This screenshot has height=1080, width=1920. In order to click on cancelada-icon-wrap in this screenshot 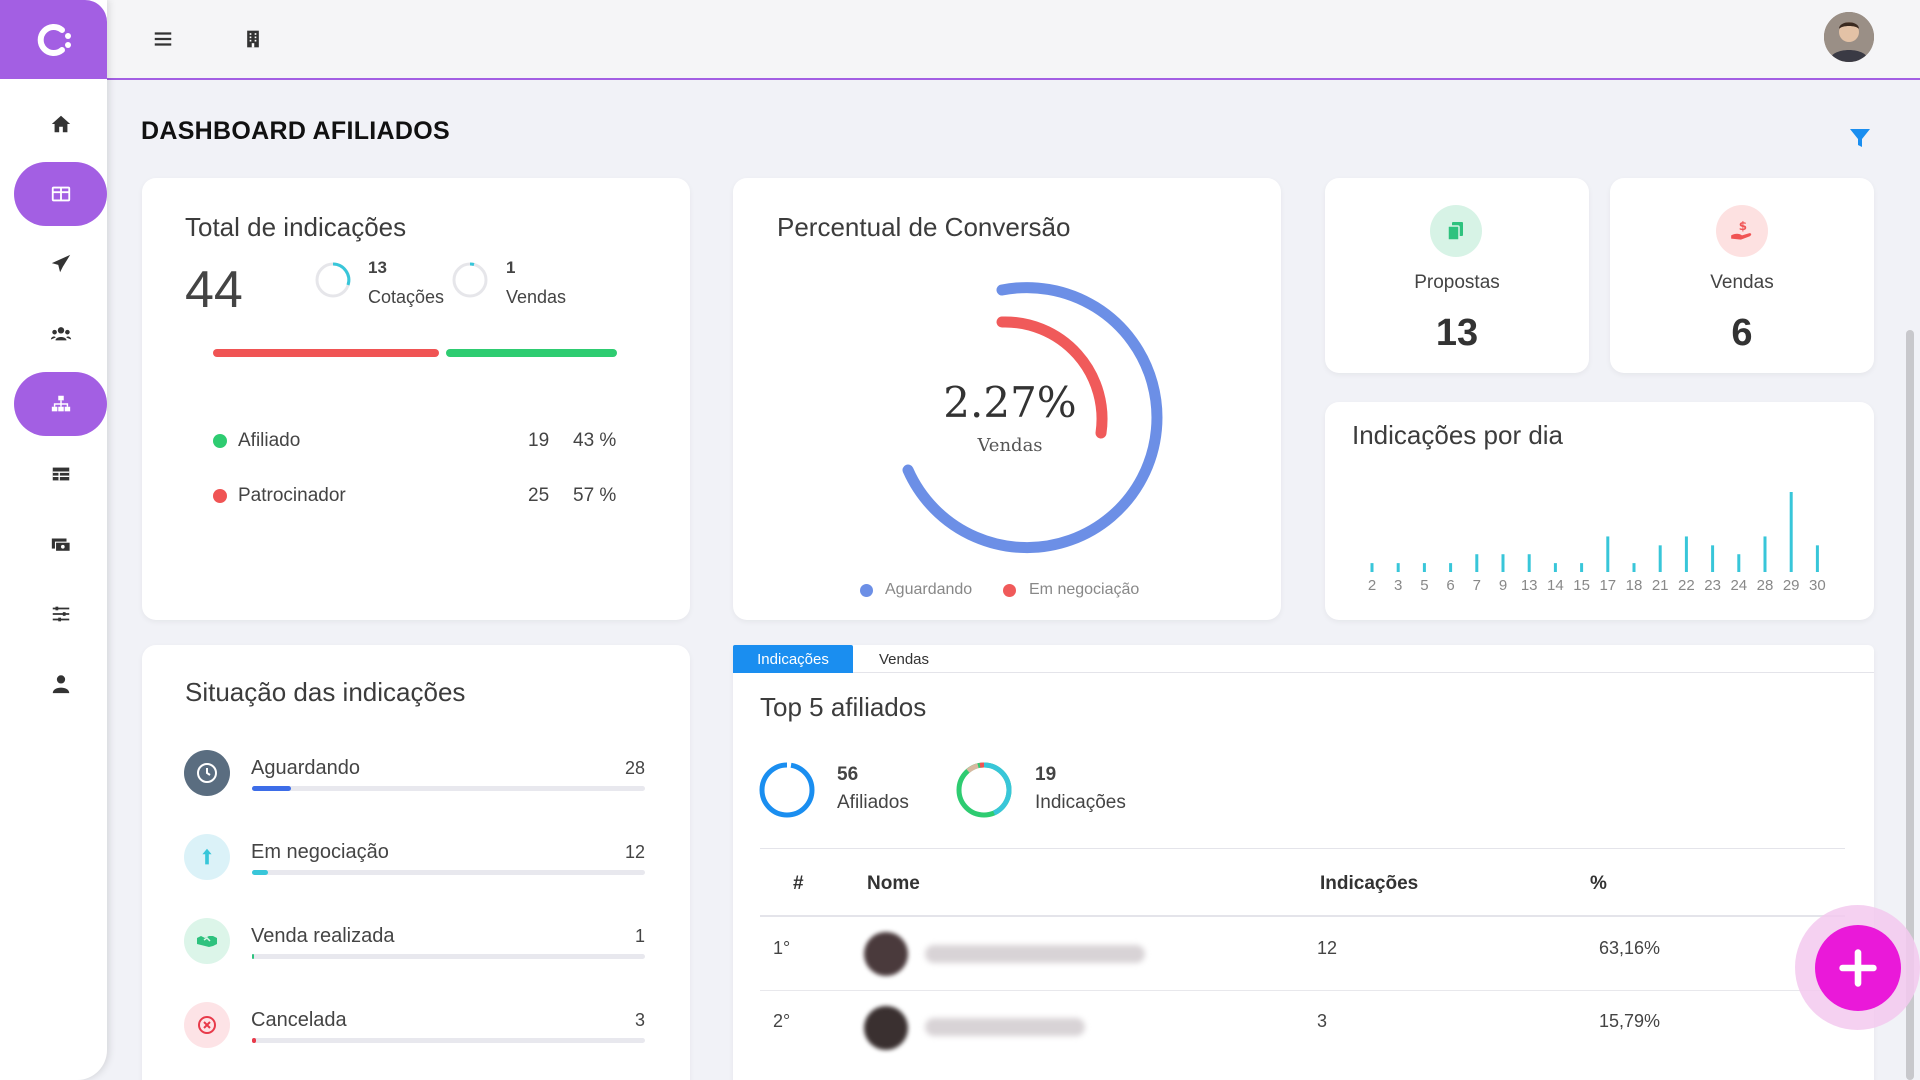, I will do `click(207, 1025)`.